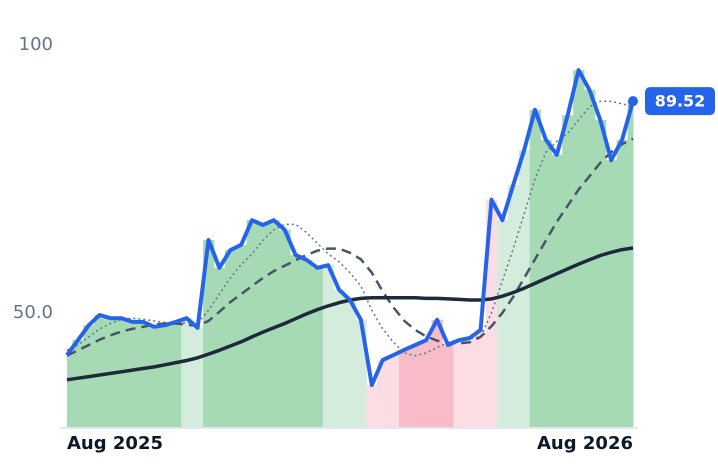 The width and height of the screenshot is (718, 464). What do you see at coordinates (115, 443) in the screenshot?
I see `x-tick-label: Aug 2025` at bounding box center [115, 443].